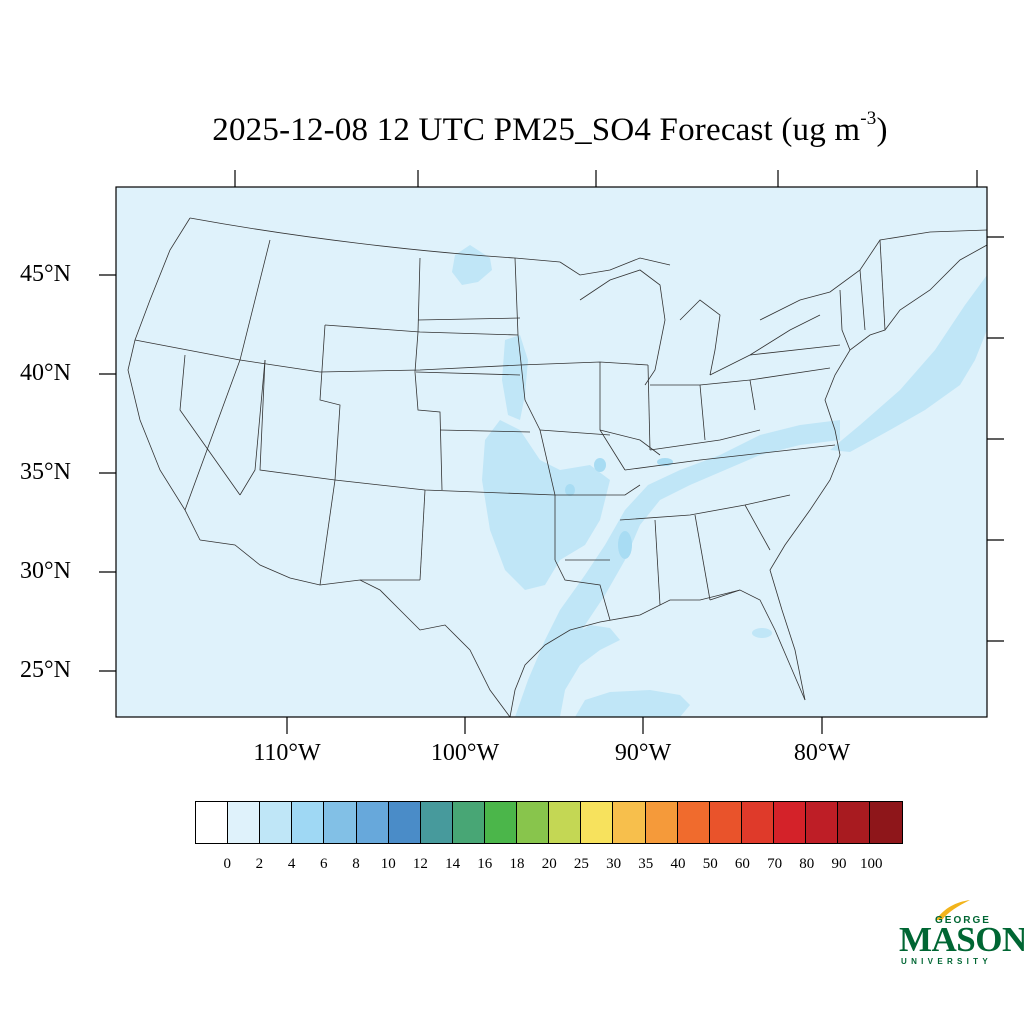  I want to click on colorbar-tick-label: 10, so click(388, 864).